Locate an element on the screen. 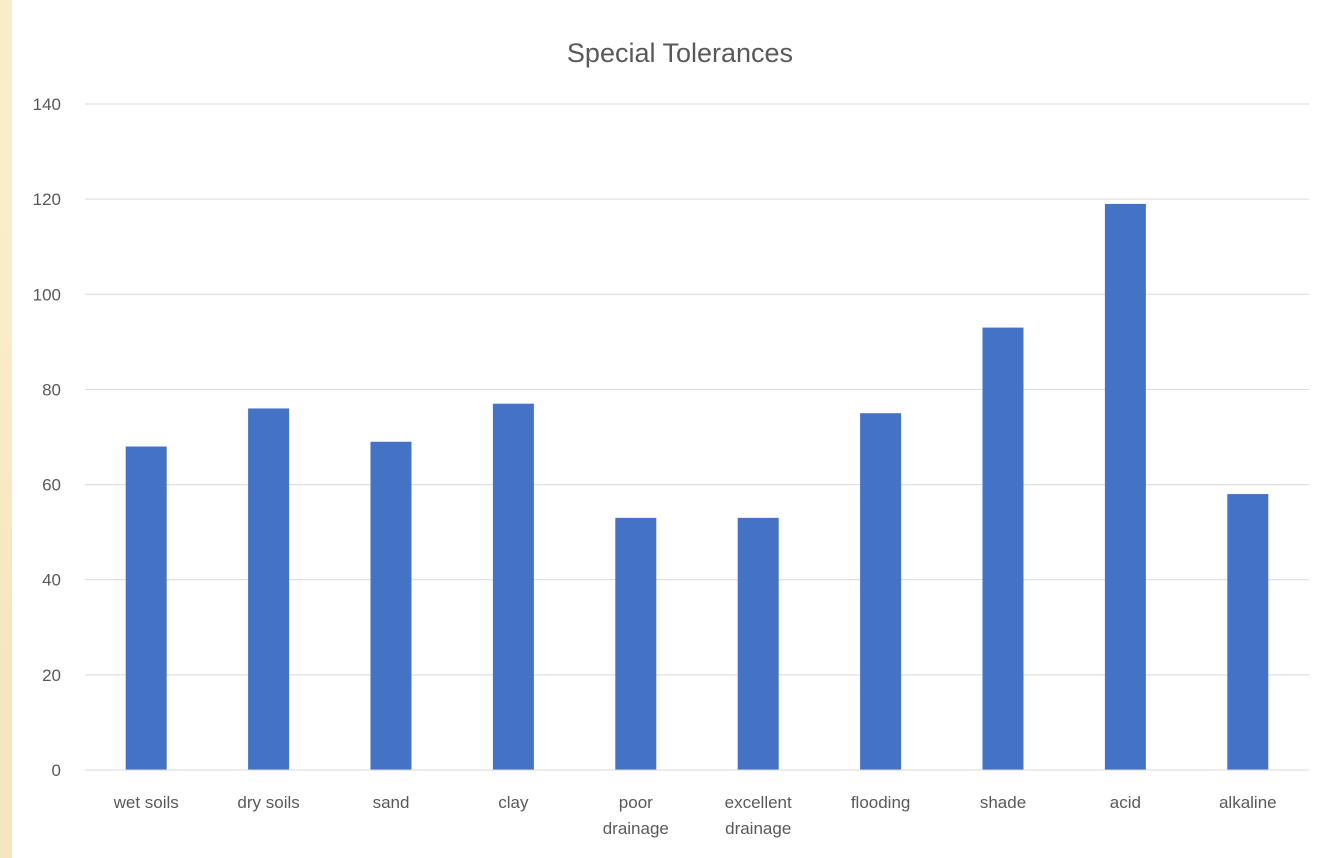 Image resolution: width=1340 pixels, height=858 pixels. y-tick-label: 0 is located at coordinates (56, 770).